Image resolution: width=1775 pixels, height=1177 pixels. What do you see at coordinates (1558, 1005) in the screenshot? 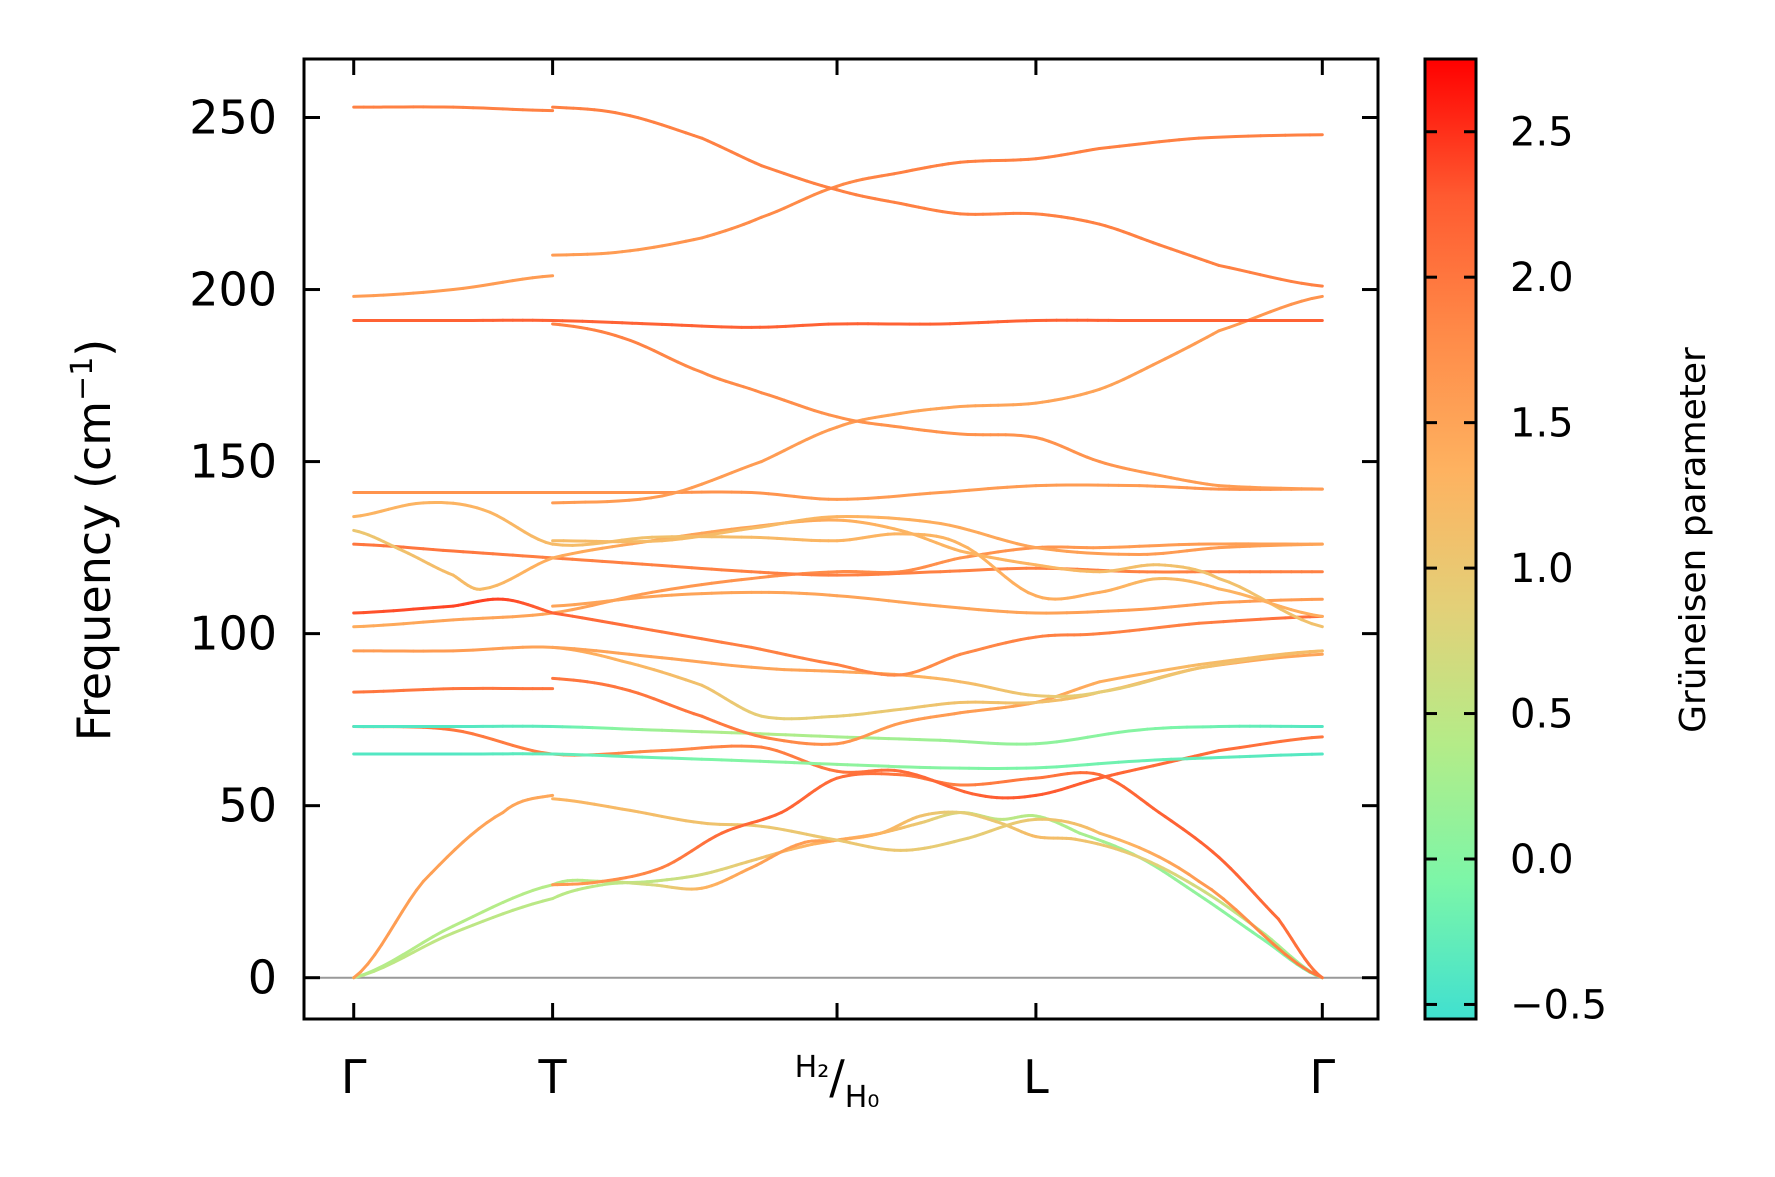
I see `colorbar-tick-label: −0.5` at bounding box center [1558, 1005].